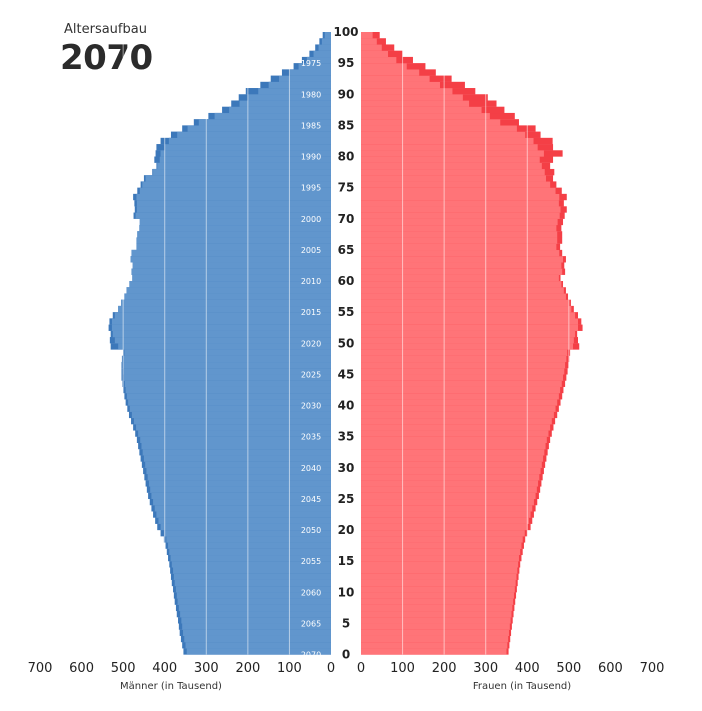 Image resolution: width=702 pixels, height=711 pixels. What do you see at coordinates (311, 250) in the screenshot?
I see `birth-year-label: 2005` at bounding box center [311, 250].